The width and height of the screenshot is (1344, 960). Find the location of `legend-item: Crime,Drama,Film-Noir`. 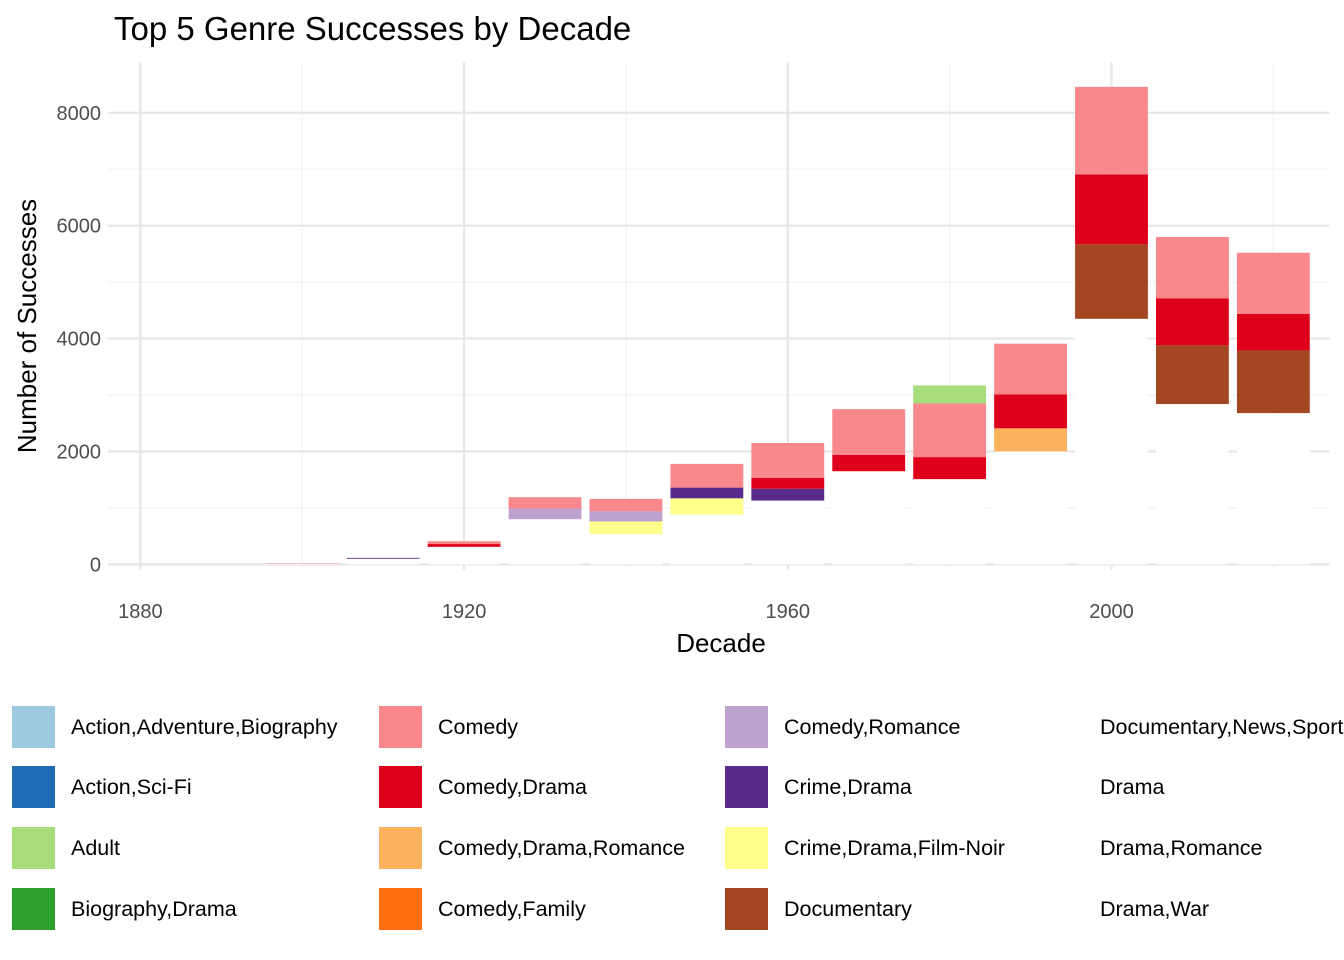

legend-item: Crime,Drama,Film-Noir is located at coordinates (865, 848).